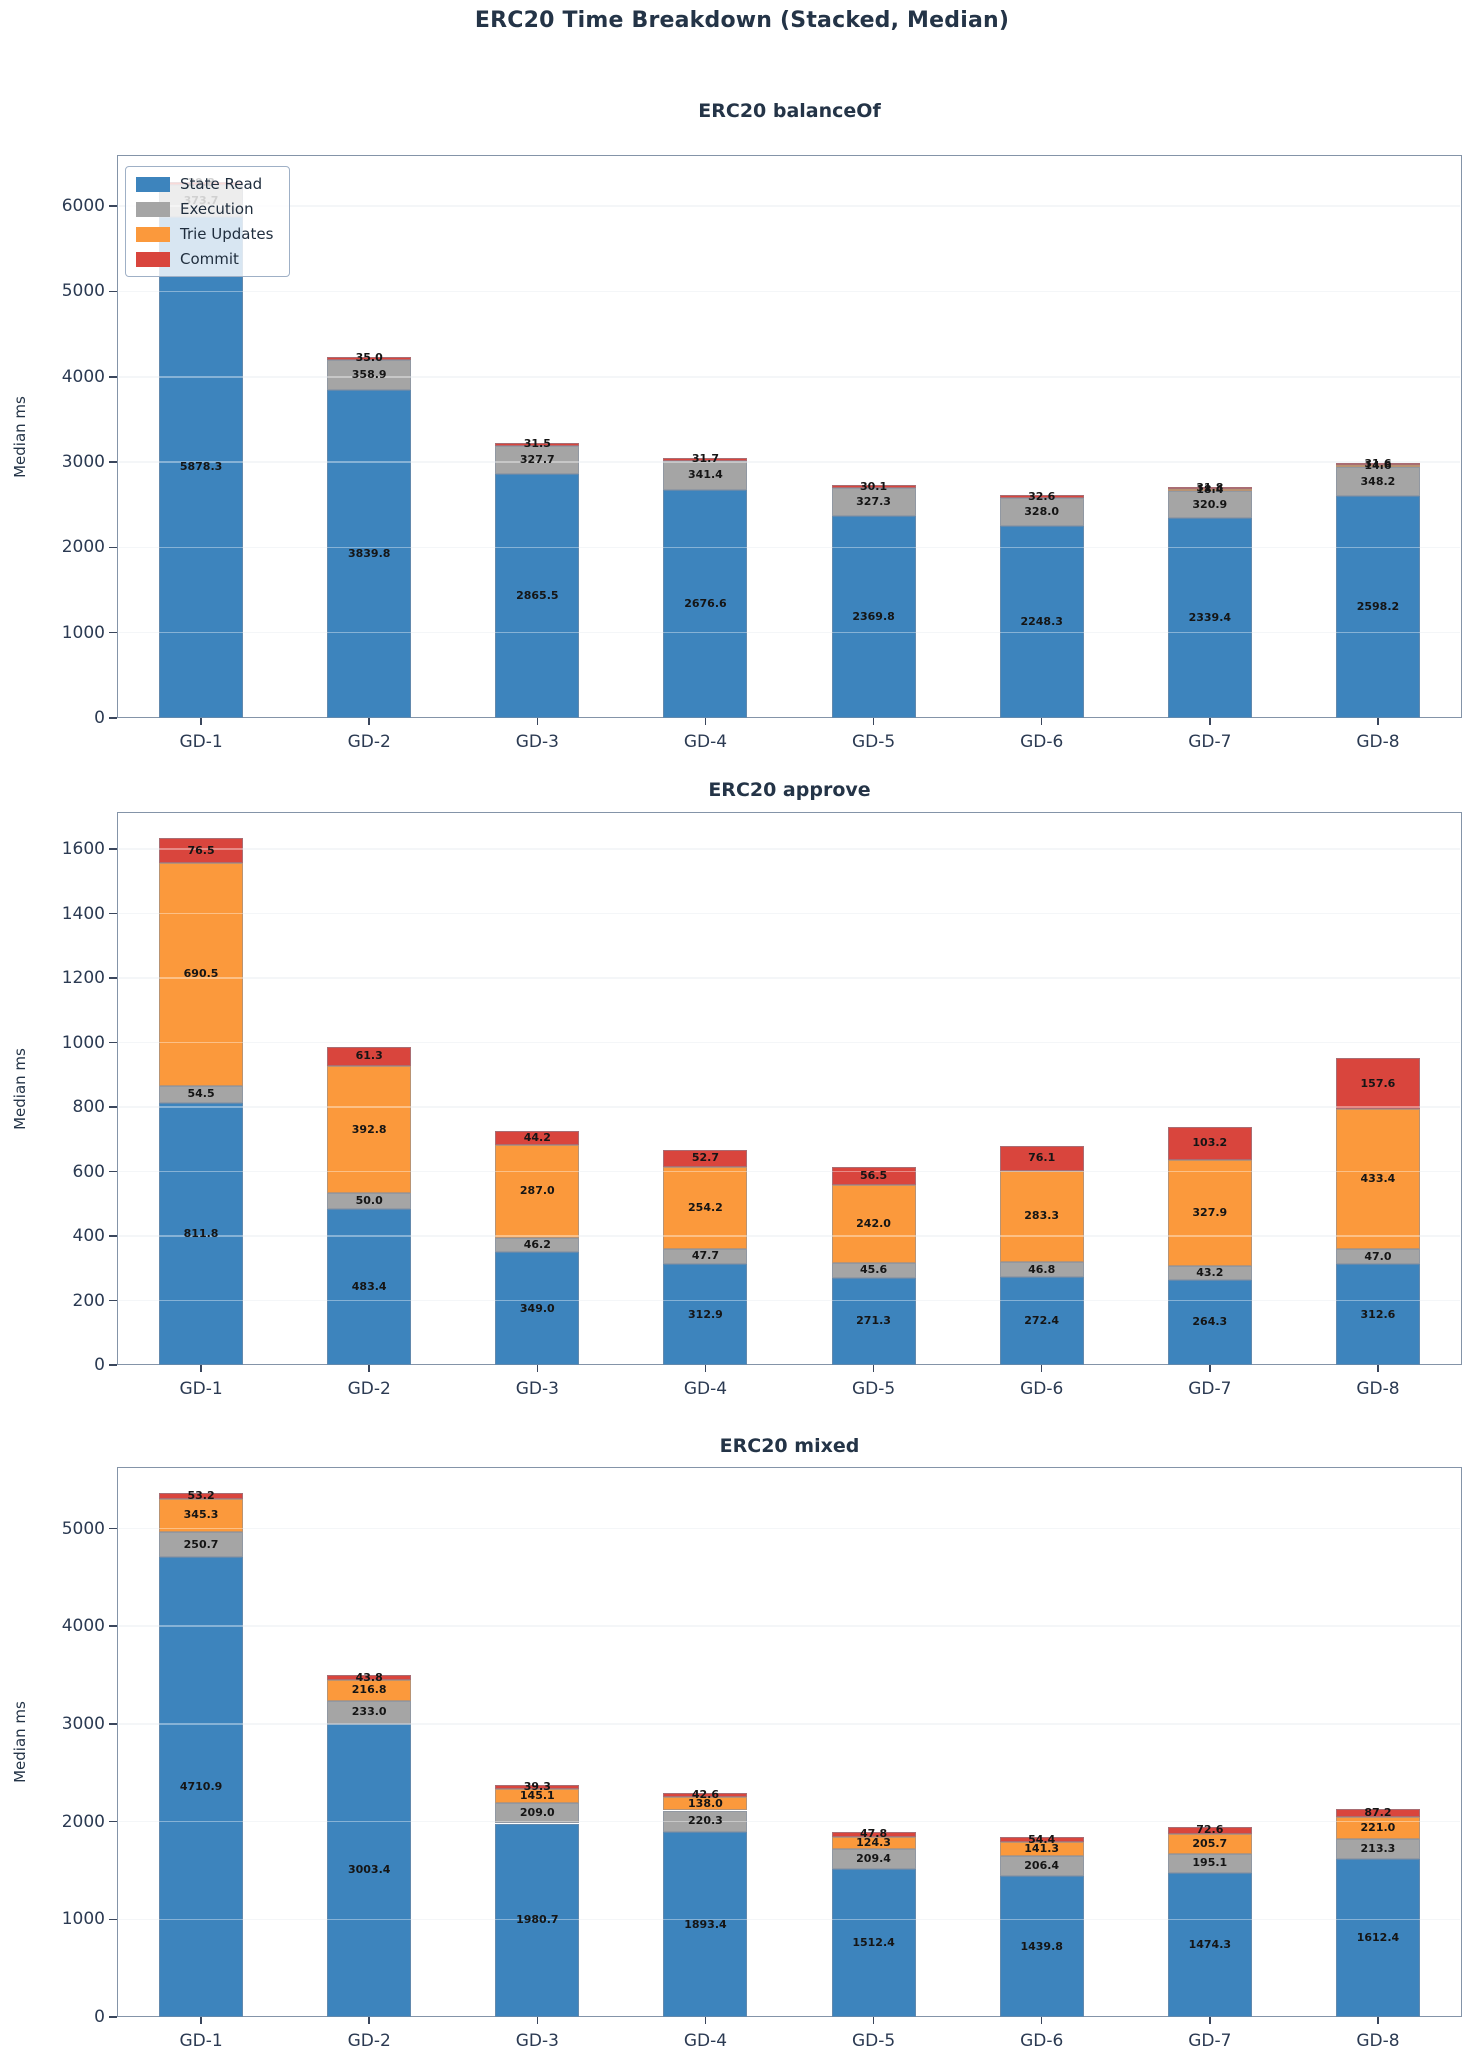 The height and width of the screenshot is (2065, 1484). I want to click on value-label: 195.1, so click(1210, 1863).